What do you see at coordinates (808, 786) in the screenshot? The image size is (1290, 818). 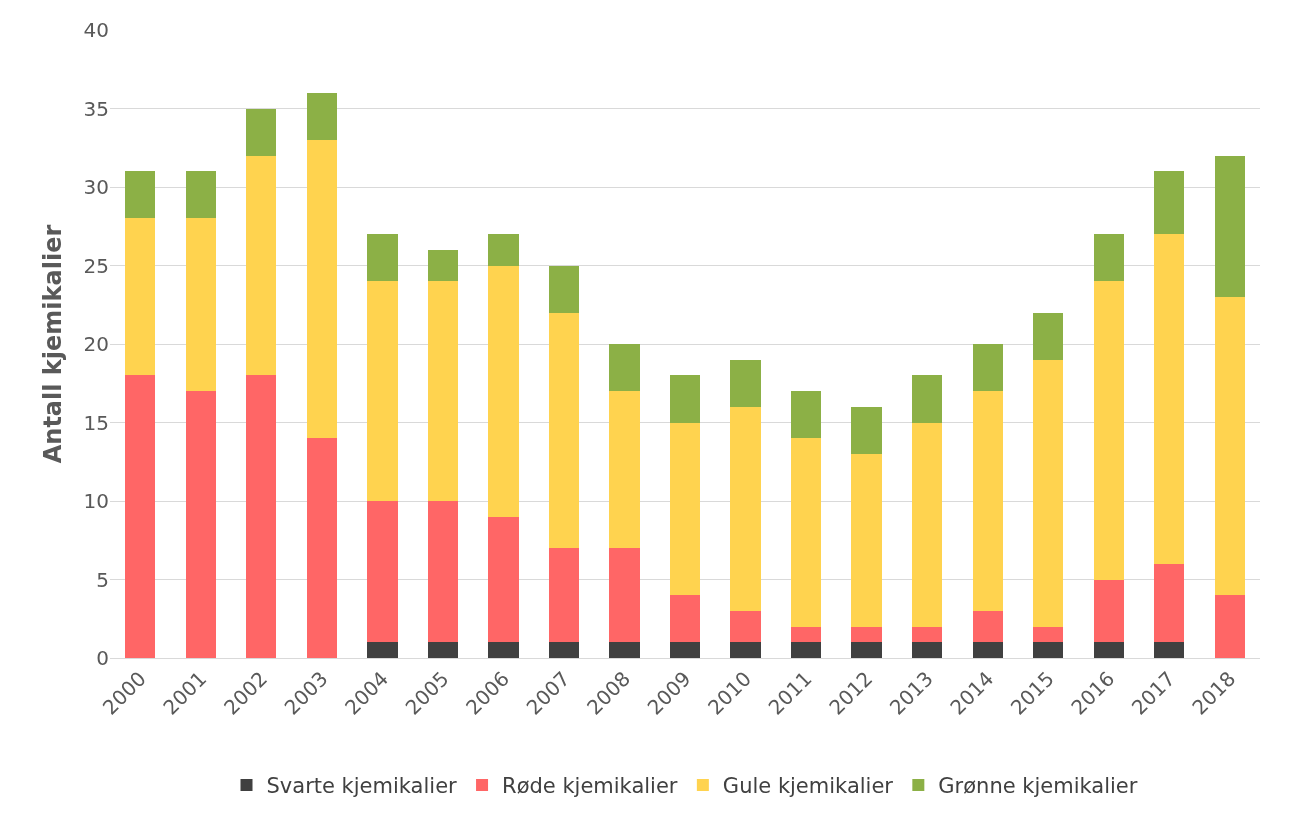 I see `legend-label: Gule kjemikalier` at bounding box center [808, 786].